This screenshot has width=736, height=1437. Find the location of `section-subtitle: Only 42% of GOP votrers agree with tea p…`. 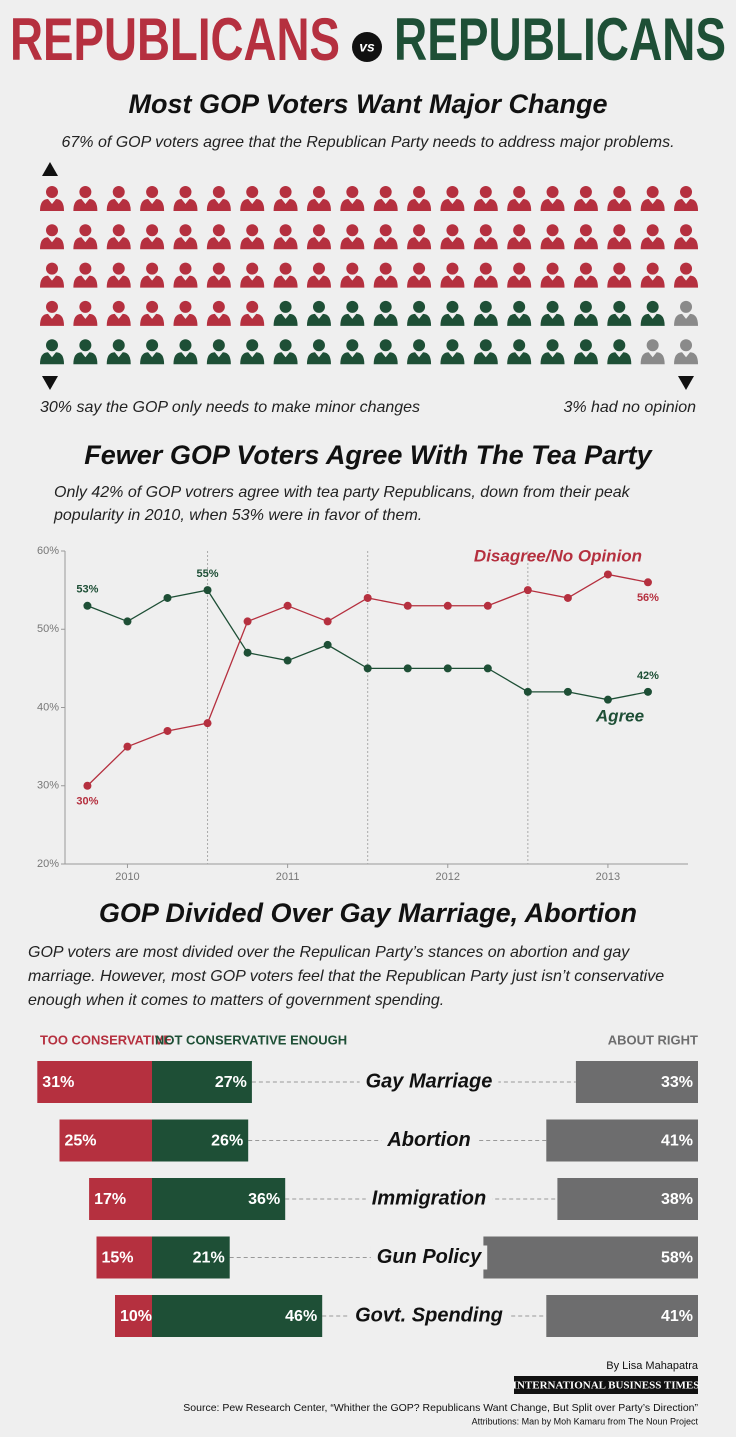

section-subtitle: Only 42% of GOP votrers agree with tea p… is located at coordinates (342, 492).